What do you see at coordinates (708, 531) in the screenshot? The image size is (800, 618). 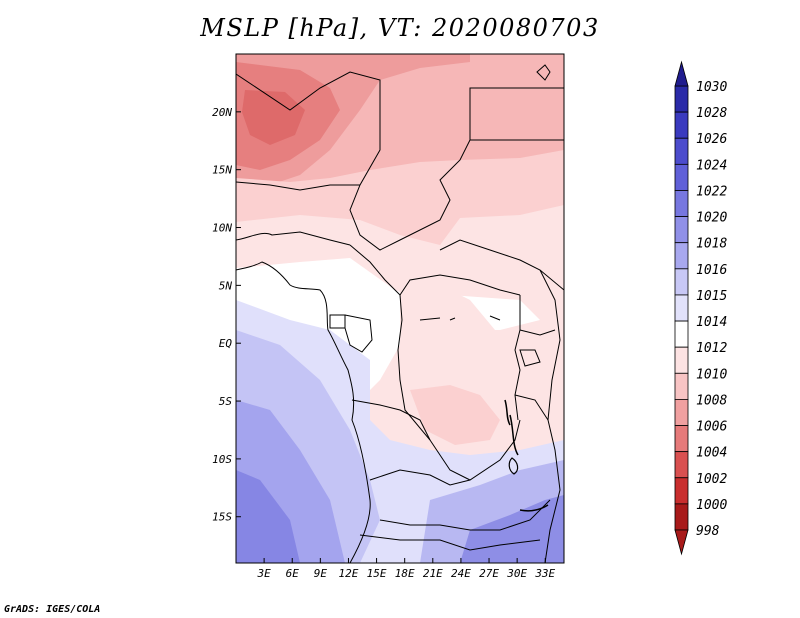 I see `colorbar-label: 998` at bounding box center [708, 531].